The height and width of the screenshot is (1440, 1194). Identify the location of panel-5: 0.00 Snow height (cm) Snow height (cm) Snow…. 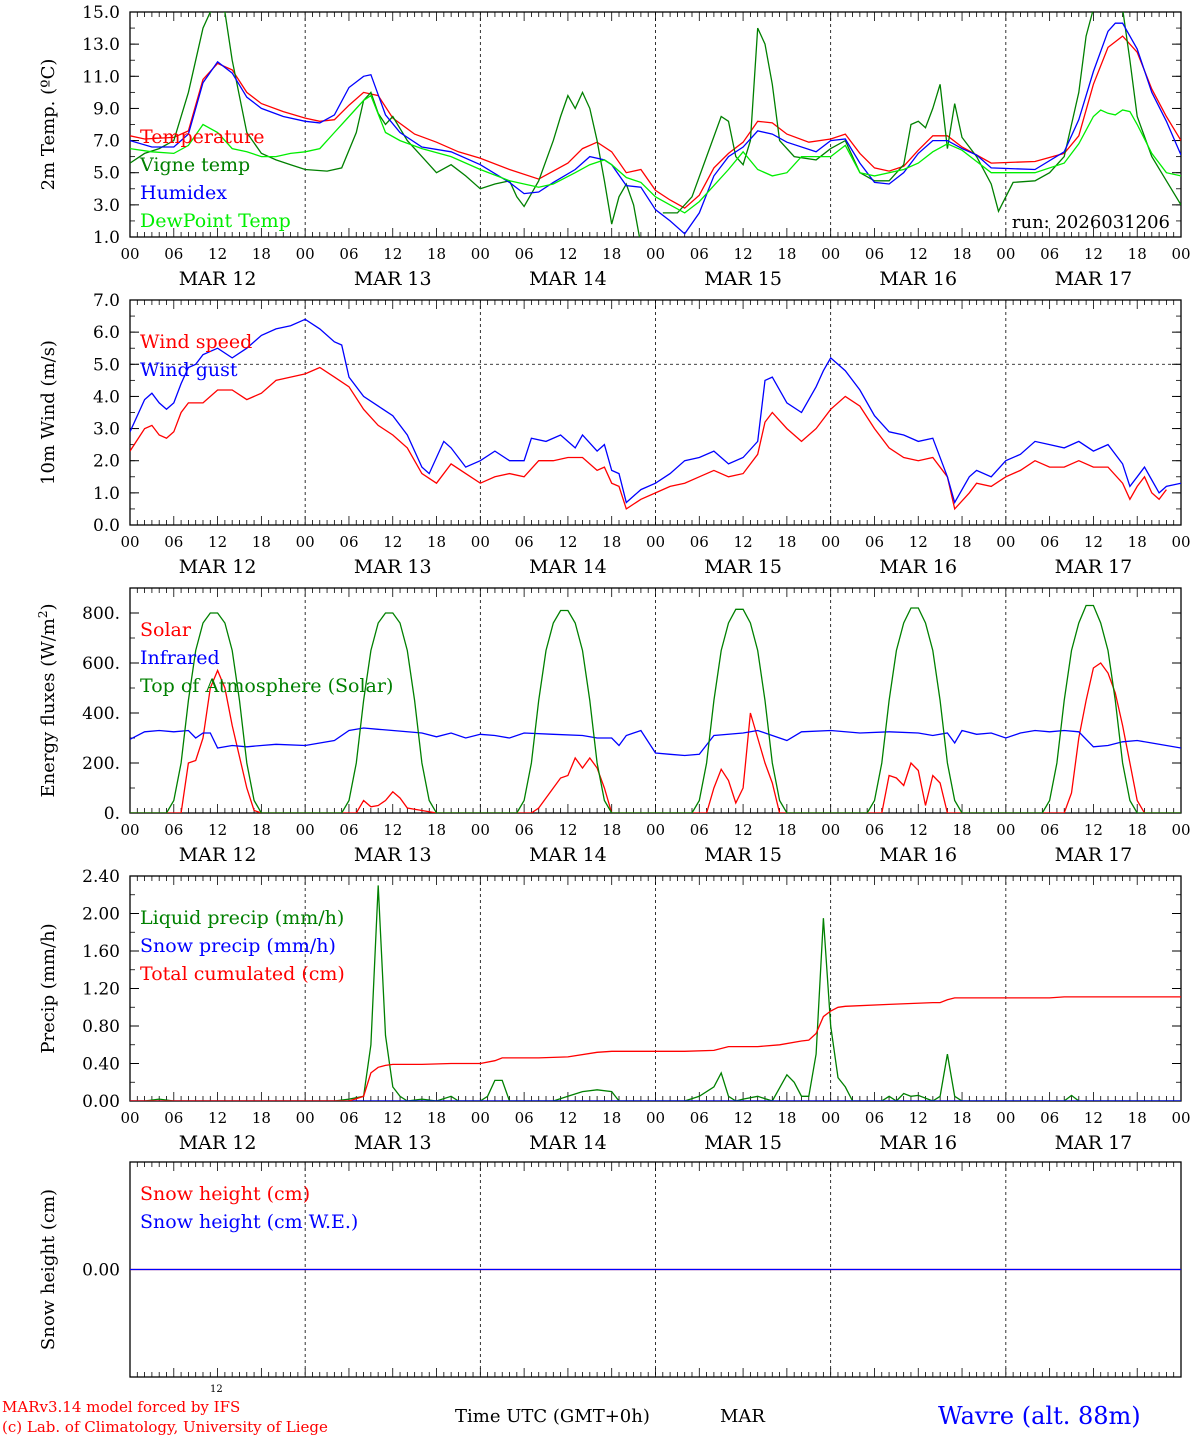
(610, 1269).